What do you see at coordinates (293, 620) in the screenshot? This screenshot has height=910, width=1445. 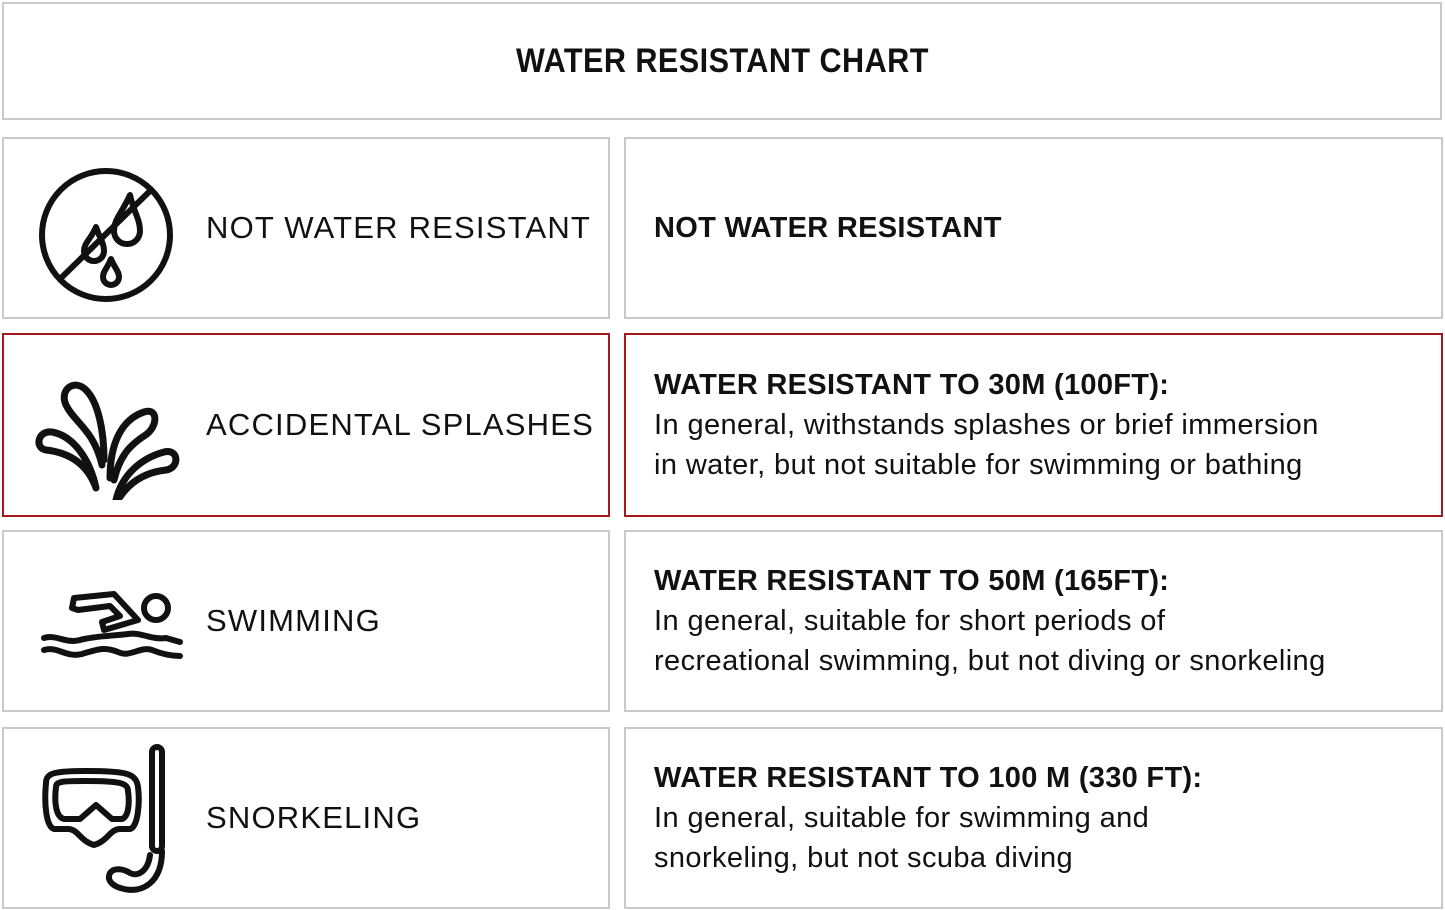 I see `level-label: SWIMMING` at bounding box center [293, 620].